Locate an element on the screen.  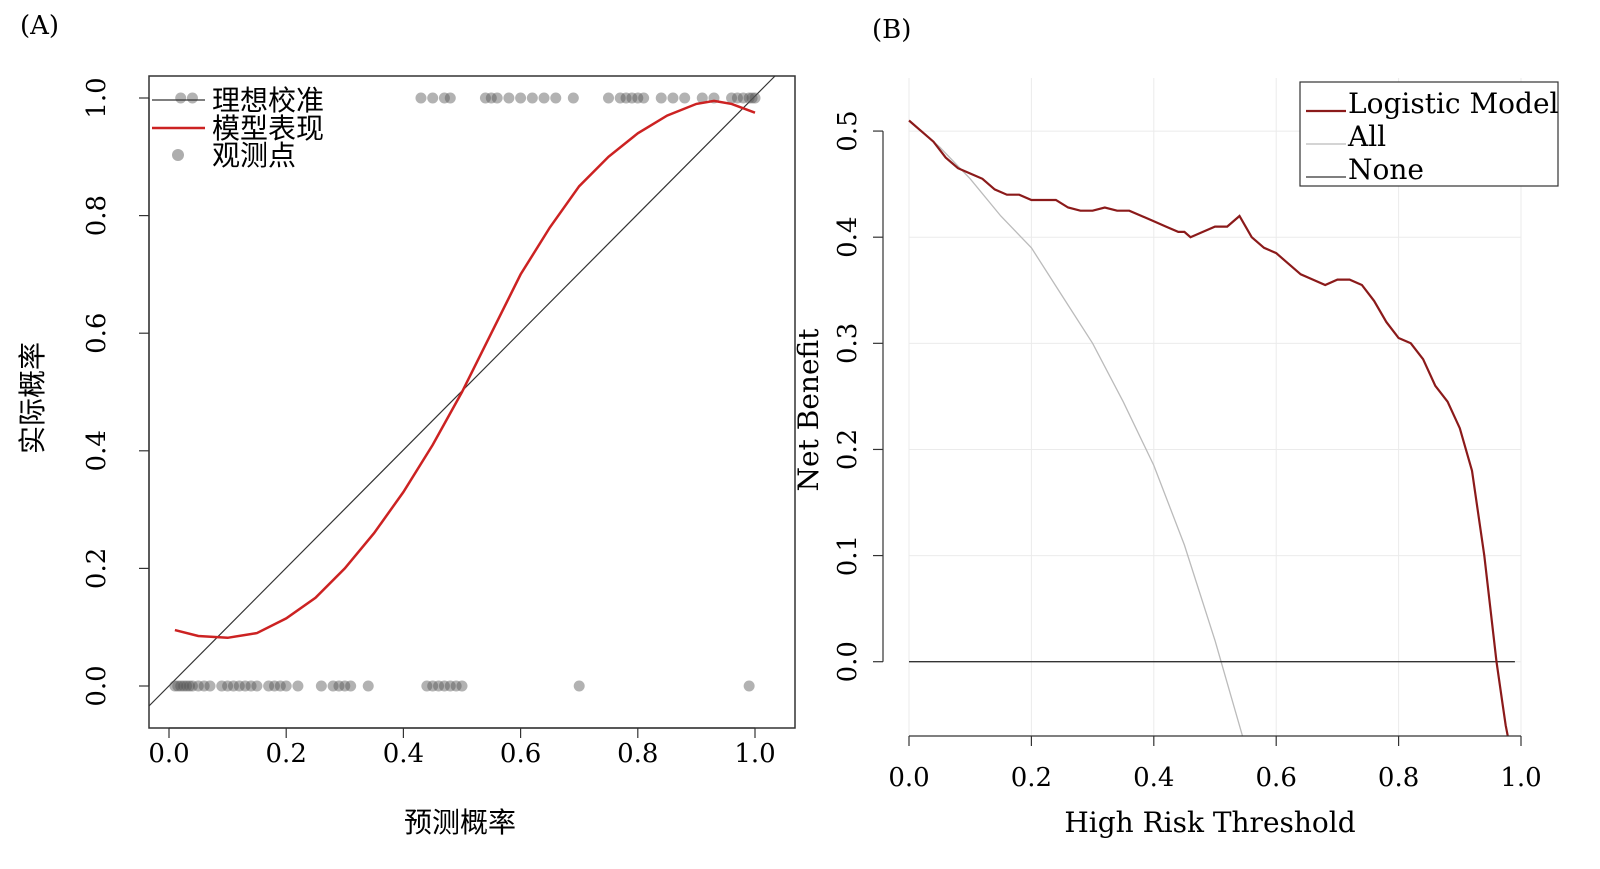
legend-observed-swatch is located at coordinates (178, 155).